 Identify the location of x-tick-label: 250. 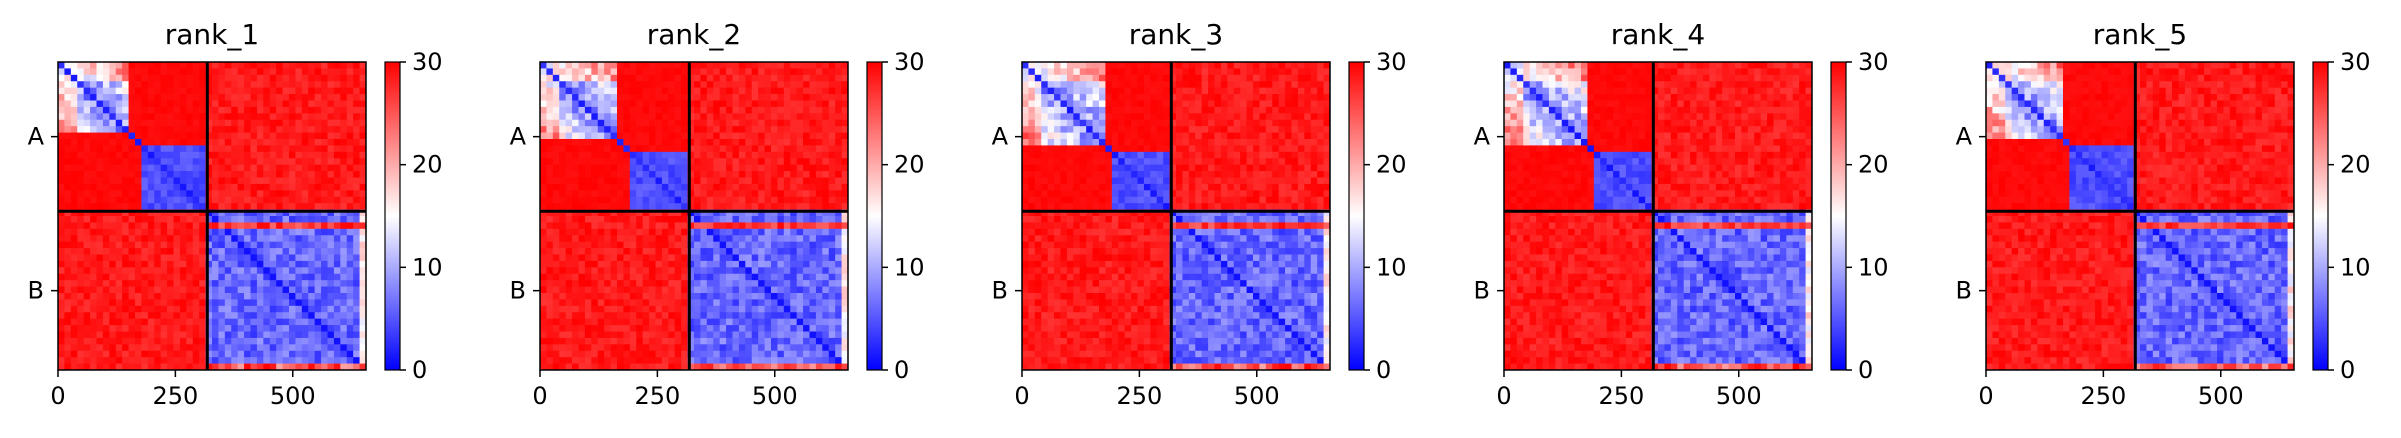
(175, 396).